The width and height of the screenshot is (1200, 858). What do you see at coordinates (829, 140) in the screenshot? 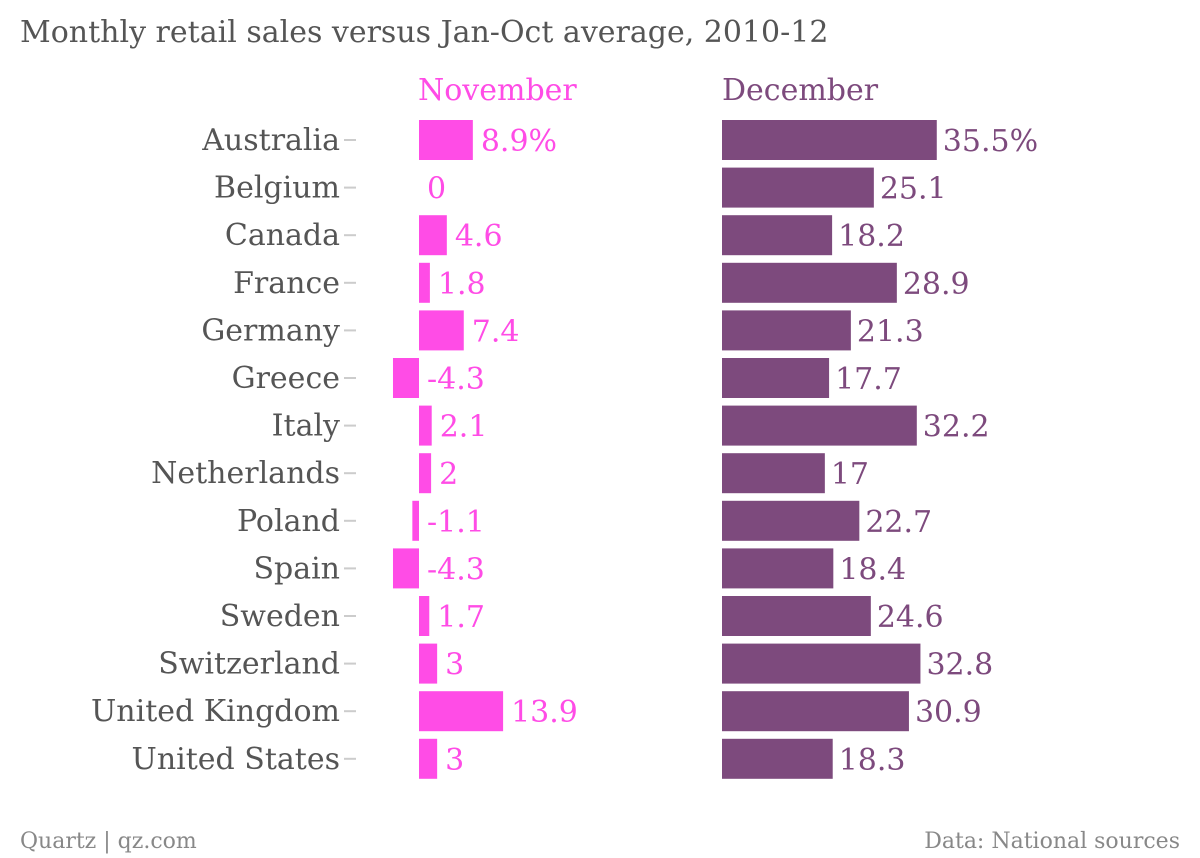
I see `december-bar-australia` at bounding box center [829, 140].